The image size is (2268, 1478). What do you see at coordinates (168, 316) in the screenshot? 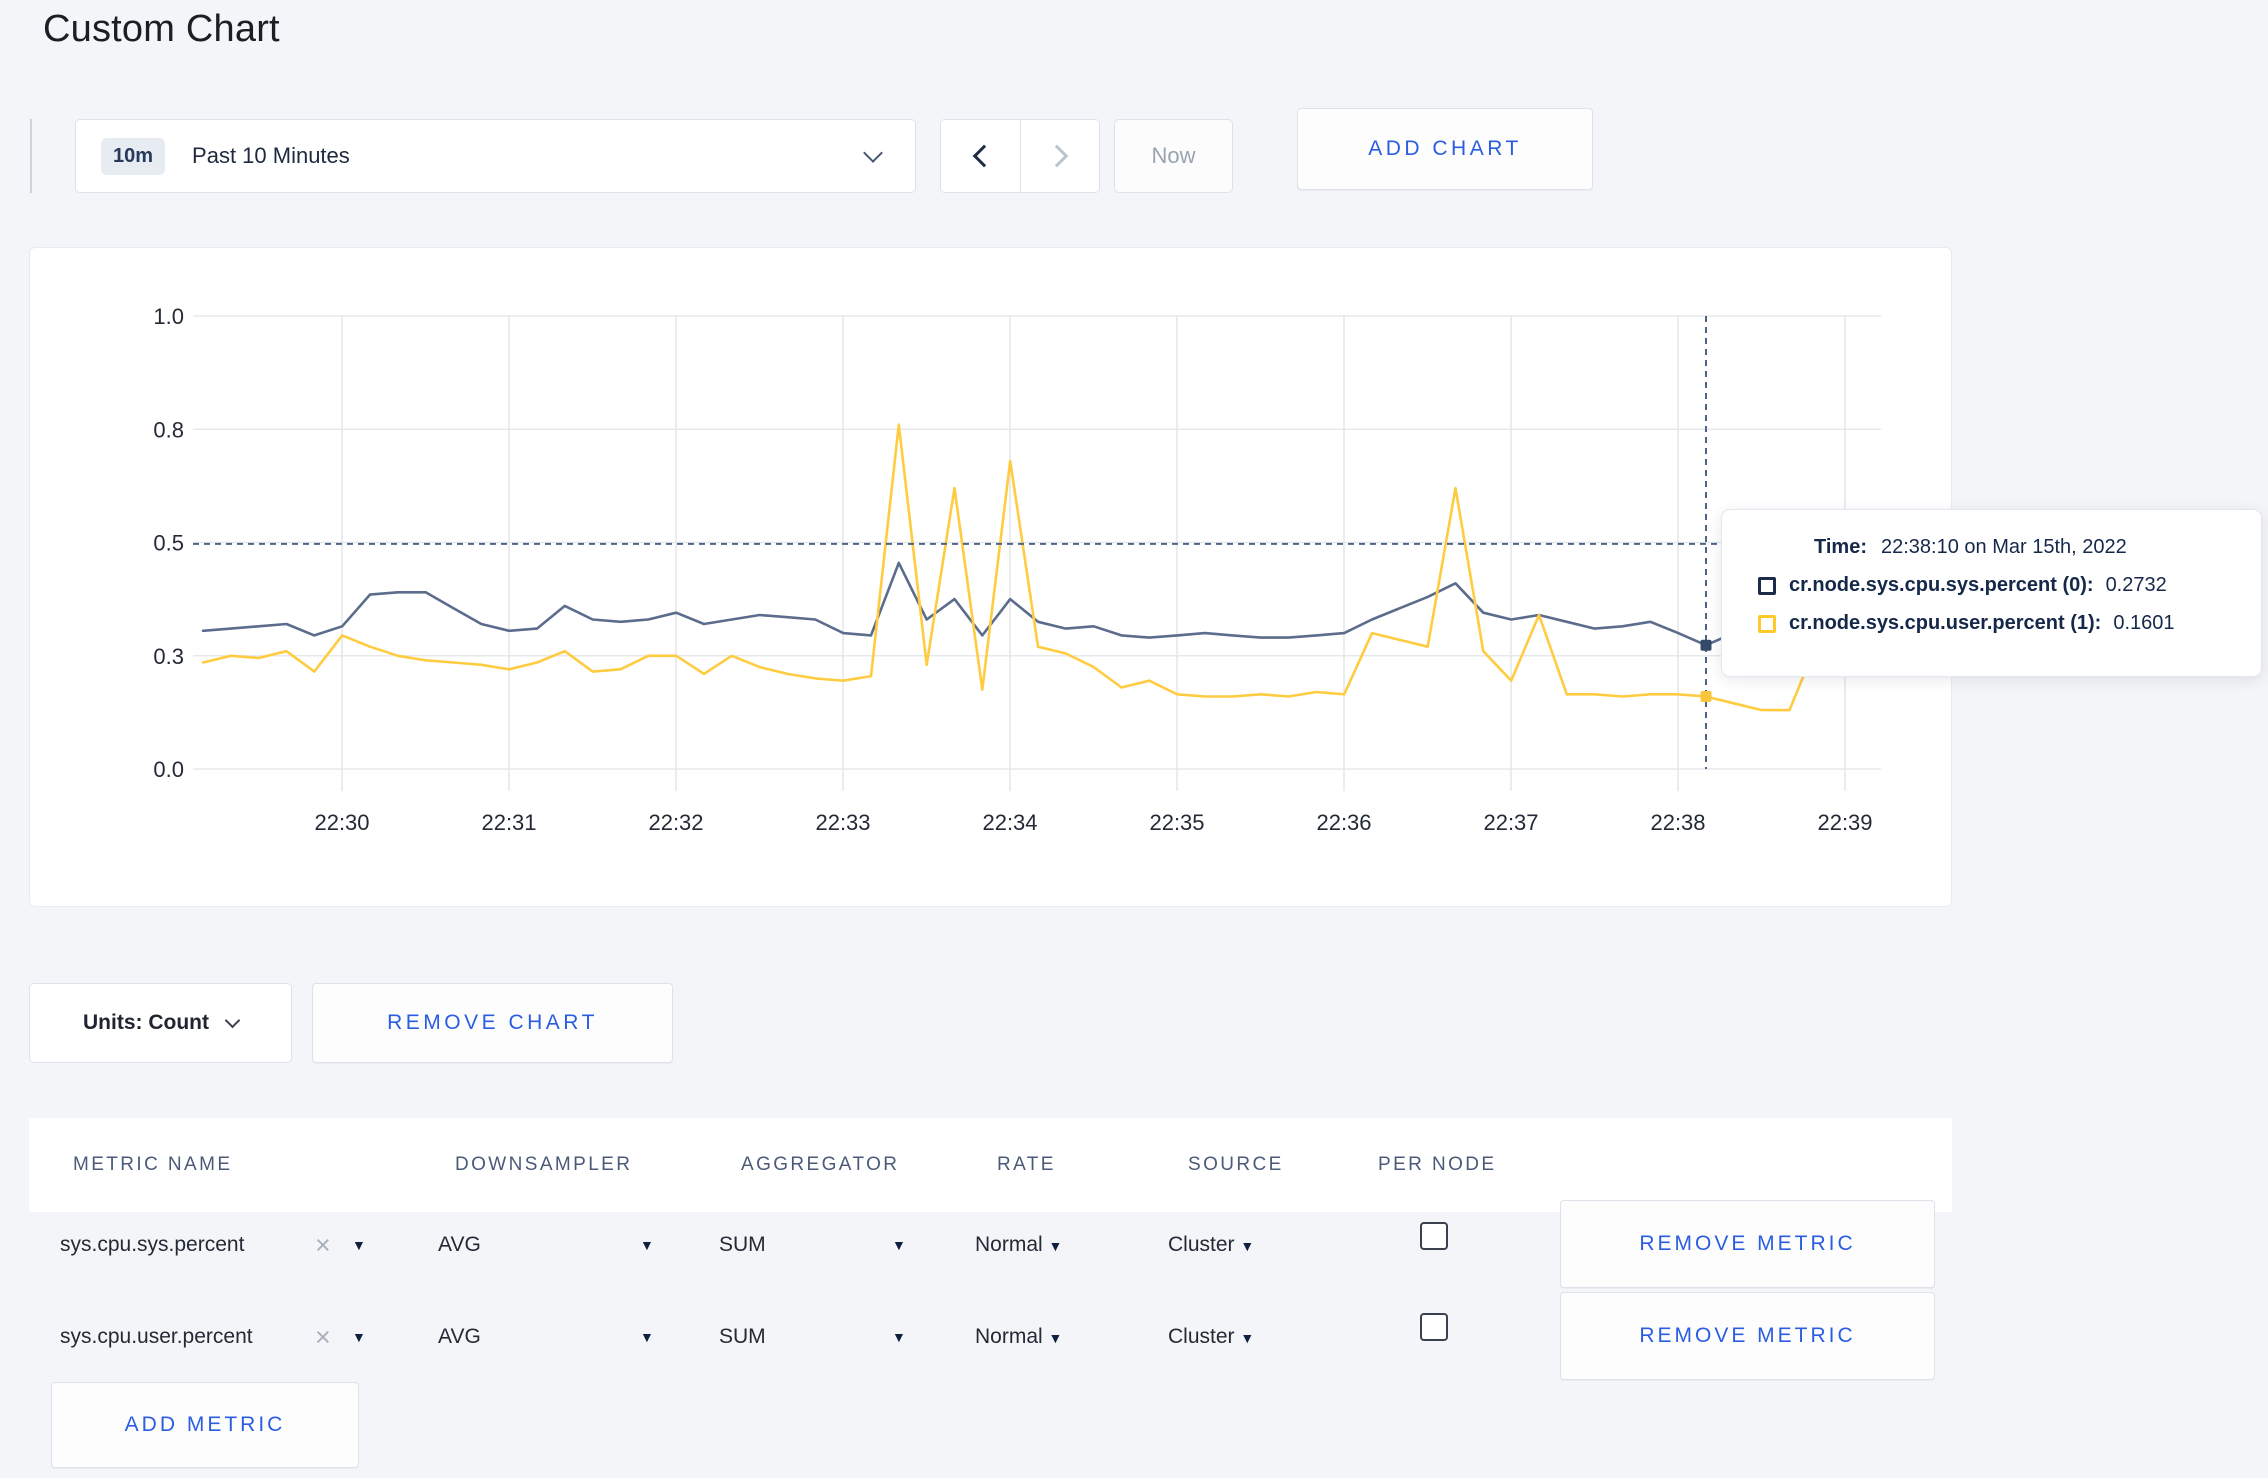
I see `svg-text: 1.0` at bounding box center [168, 316].